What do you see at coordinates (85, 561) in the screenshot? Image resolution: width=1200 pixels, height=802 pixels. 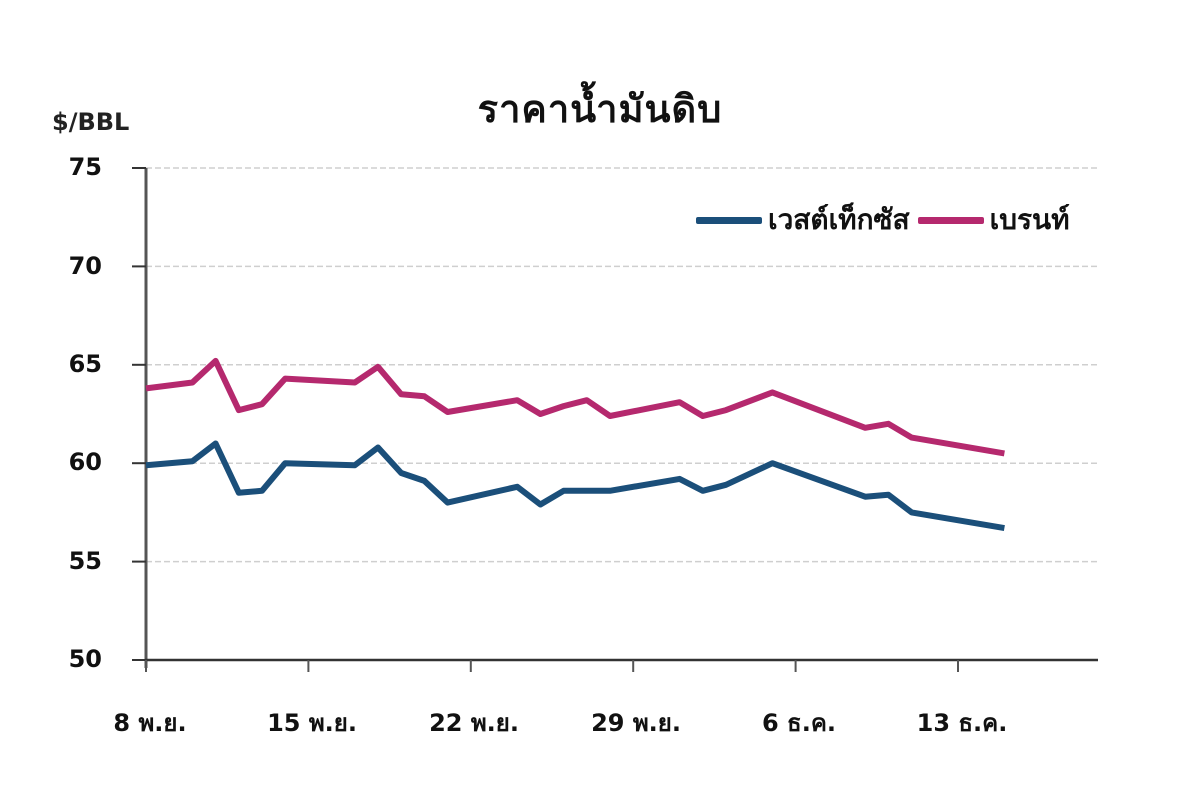 I see `y-tick-55: 55` at bounding box center [85, 561].